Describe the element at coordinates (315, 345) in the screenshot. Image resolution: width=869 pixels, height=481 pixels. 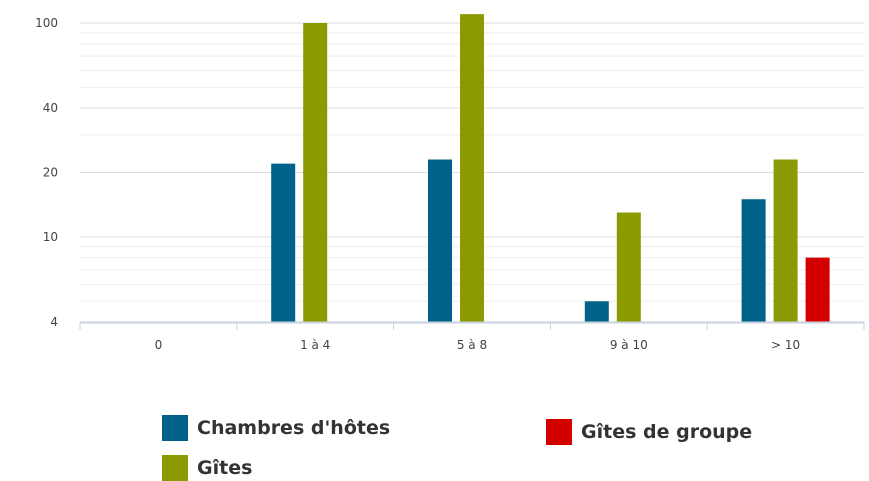
I see `x-tick-label-1: 1 à 4` at that location.